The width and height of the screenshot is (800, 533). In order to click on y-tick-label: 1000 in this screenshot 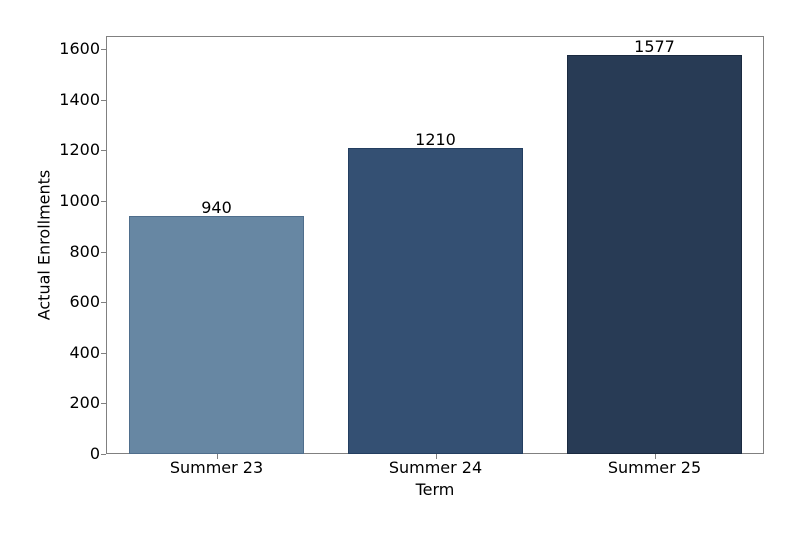, I will do `click(79, 200)`.